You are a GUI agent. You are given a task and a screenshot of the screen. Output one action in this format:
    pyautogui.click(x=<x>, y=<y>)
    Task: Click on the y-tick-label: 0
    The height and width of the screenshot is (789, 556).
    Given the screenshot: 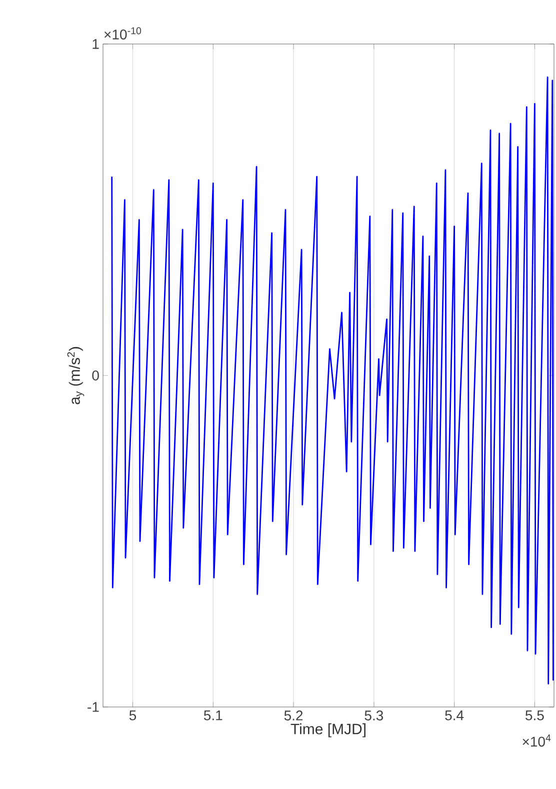 What is the action you would take?
    pyautogui.click(x=95, y=375)
    